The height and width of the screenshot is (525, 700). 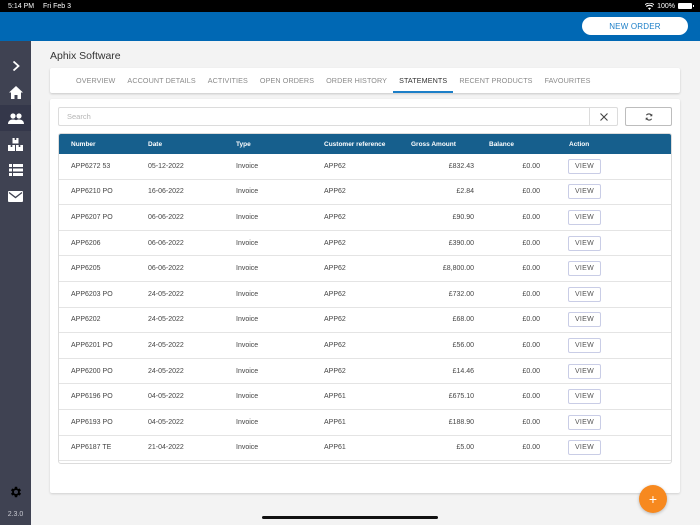 What do you see at coordinates (465, 192) in the screenshot?
I see `cell-gross-amount: £2.84` at bounding box center [465, 192].